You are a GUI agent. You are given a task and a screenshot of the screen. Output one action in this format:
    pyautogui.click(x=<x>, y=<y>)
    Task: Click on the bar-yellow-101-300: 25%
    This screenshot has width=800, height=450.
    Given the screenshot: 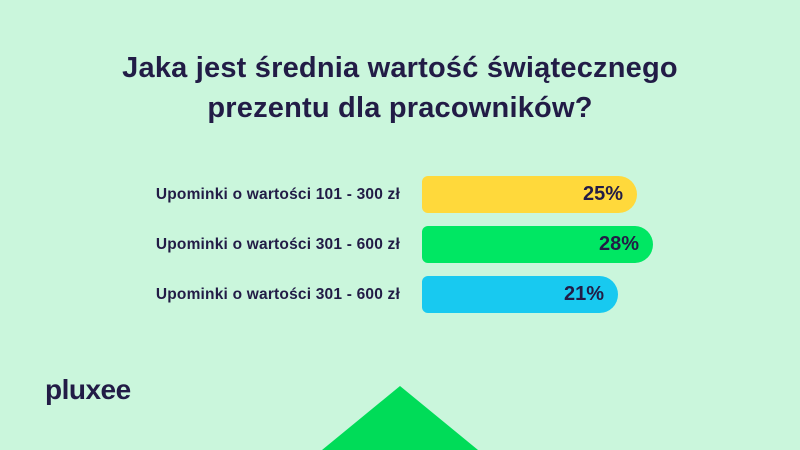 What is the action you would take?
    pyautogui.click(x=529, y=194)
    